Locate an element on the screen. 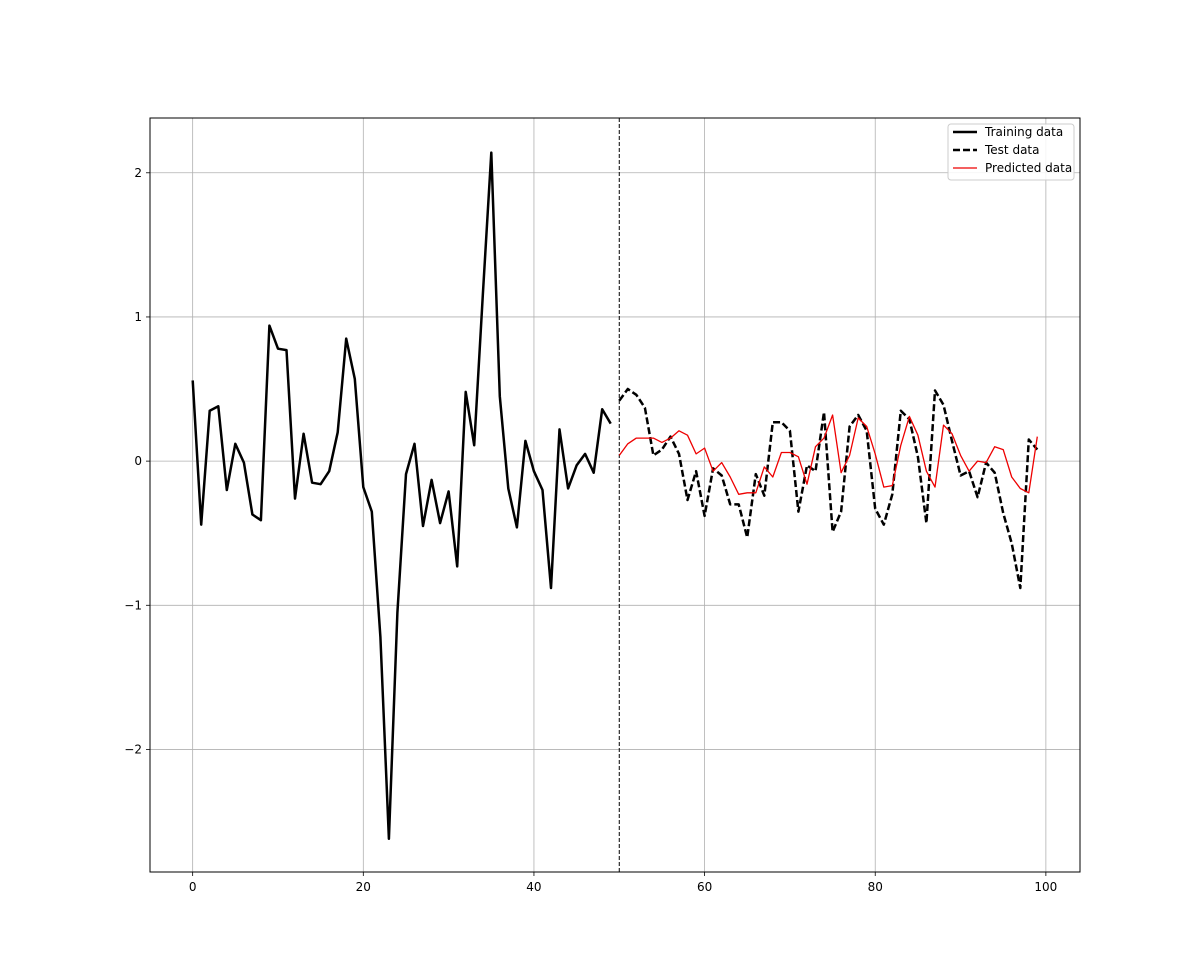 Image resolution: width=1200 pixels, height=980 pixels. y-axis: −2 −1 0 1 2 is located at coordinates (137, 461).